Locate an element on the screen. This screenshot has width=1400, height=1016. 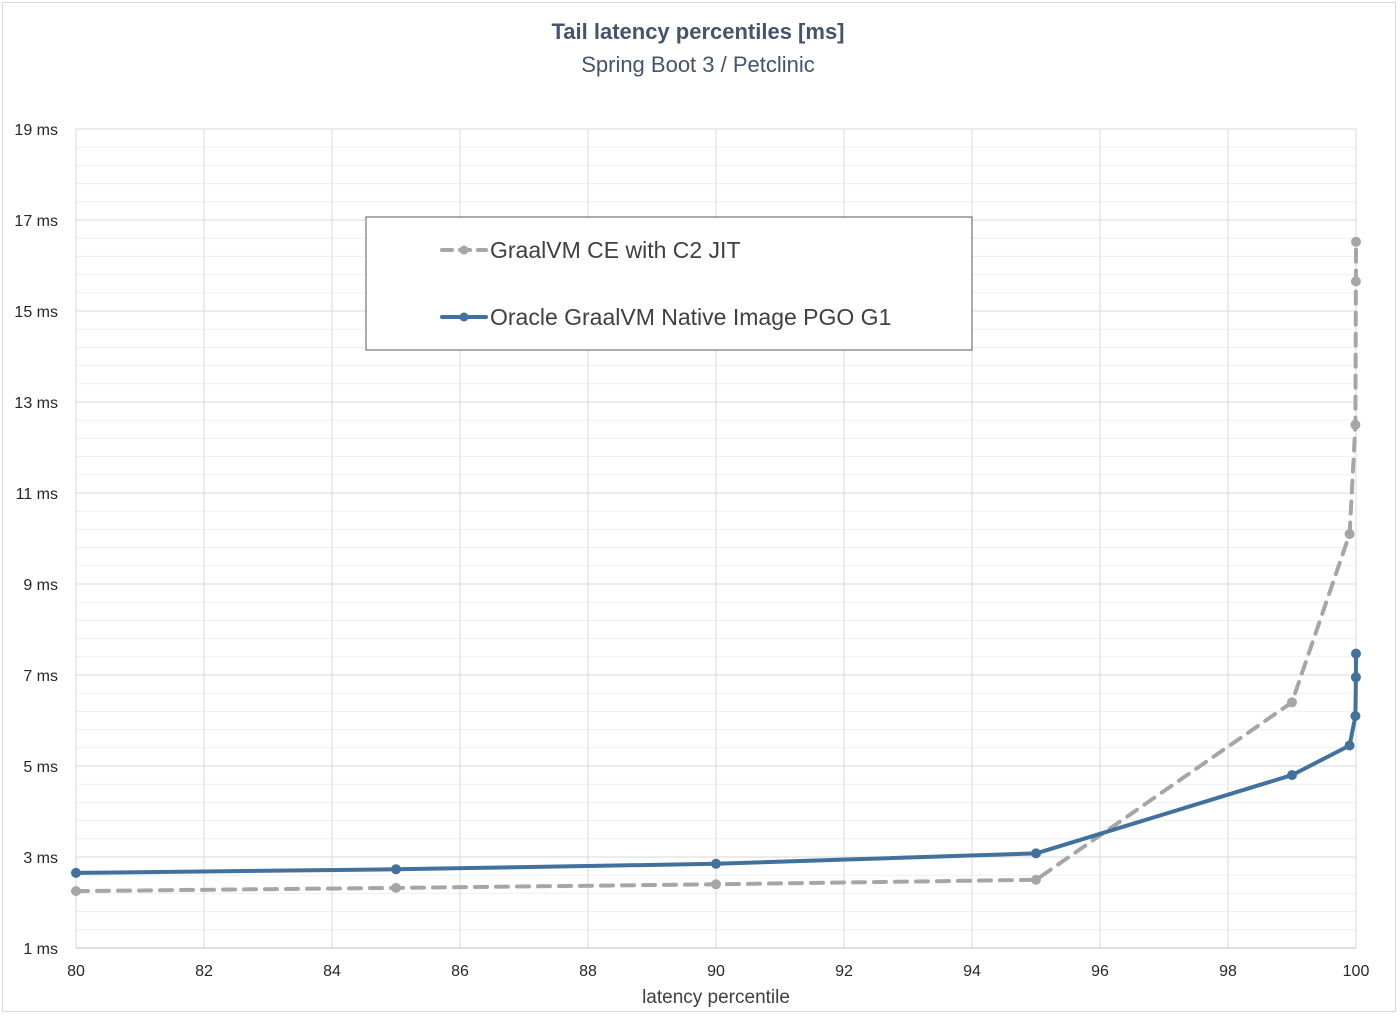
x-tick-label: 80 is located at coordinates (76, 971).